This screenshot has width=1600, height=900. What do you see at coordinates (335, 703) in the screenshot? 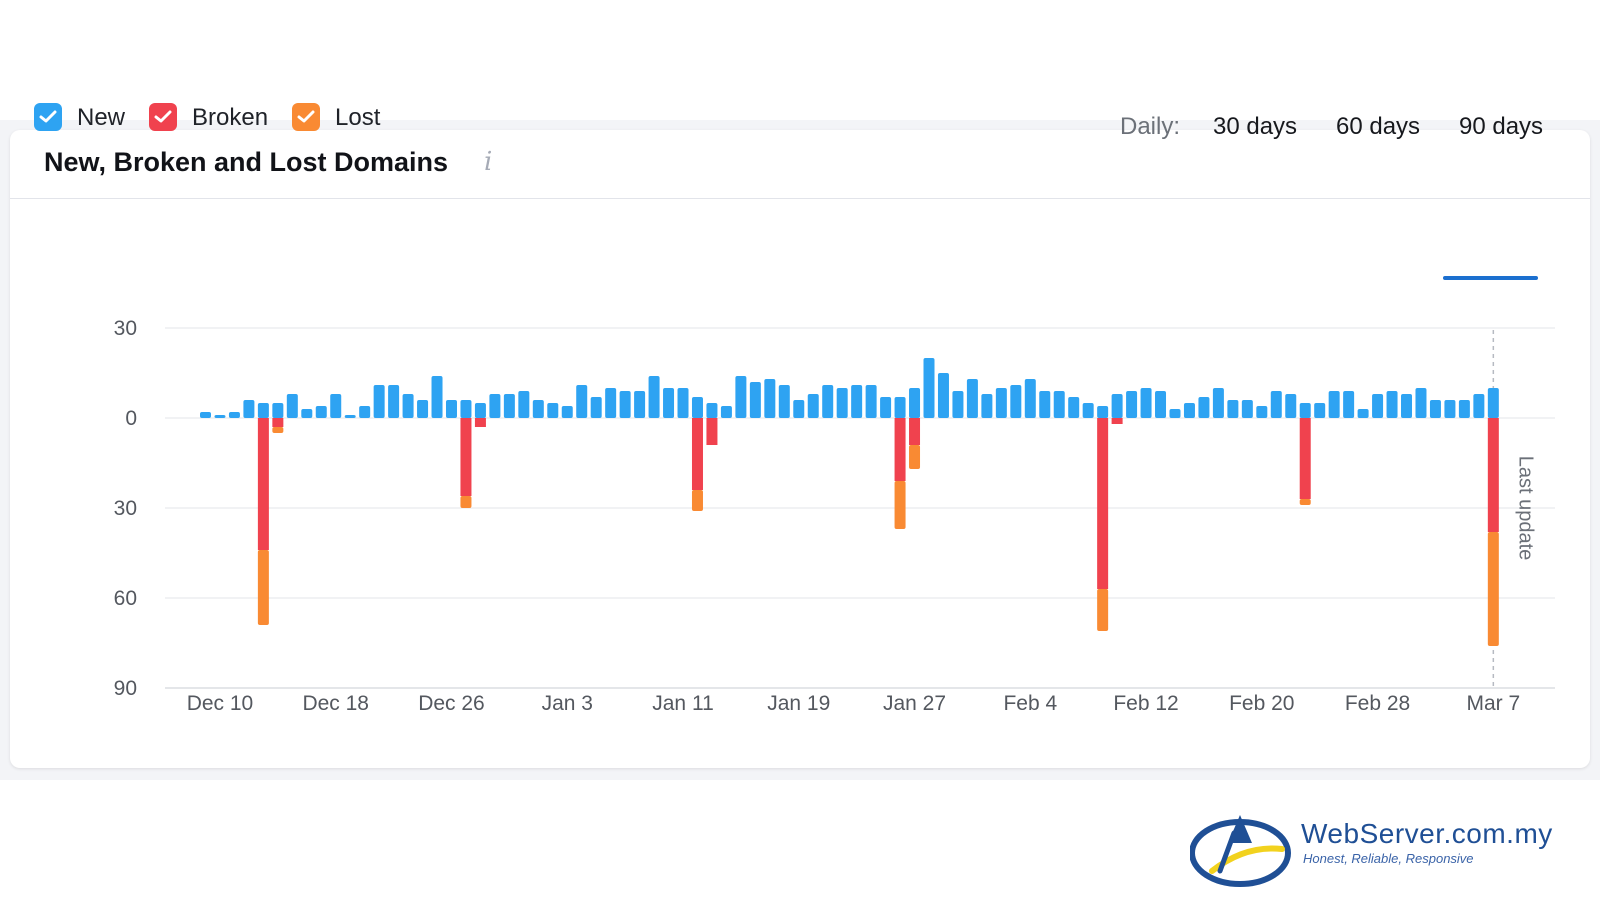
I see `x-tick-label: Dec 18` at bounding box center [335, 703].